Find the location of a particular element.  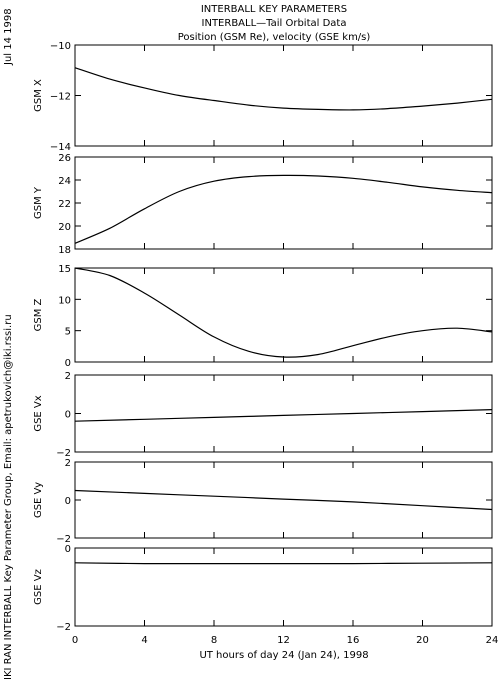

y-tick-label-gsm-y: 22 is located at coordinates (64, 204).